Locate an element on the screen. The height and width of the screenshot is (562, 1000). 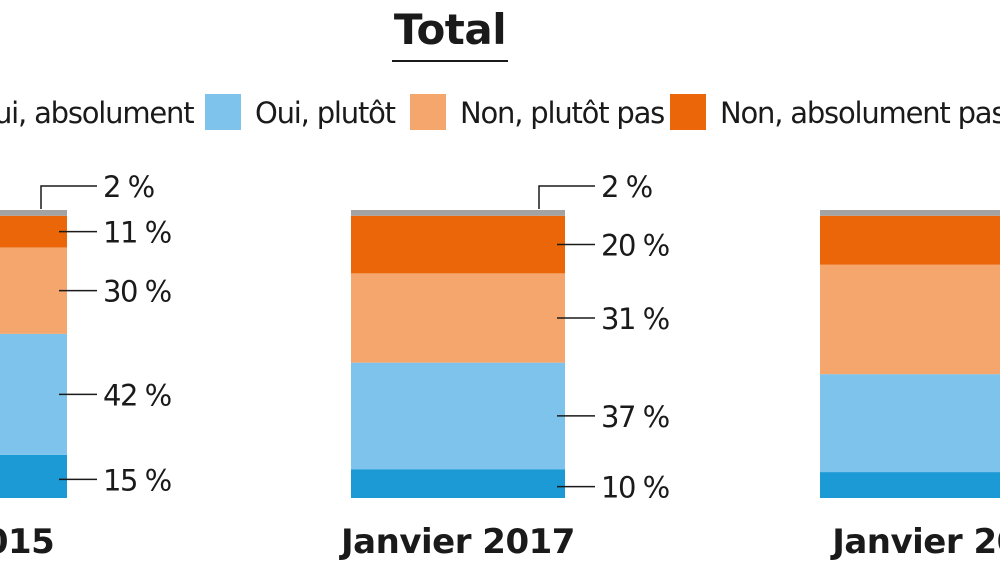
legend-label-1: Oui, plutôt is located at coordinates (325, 113).